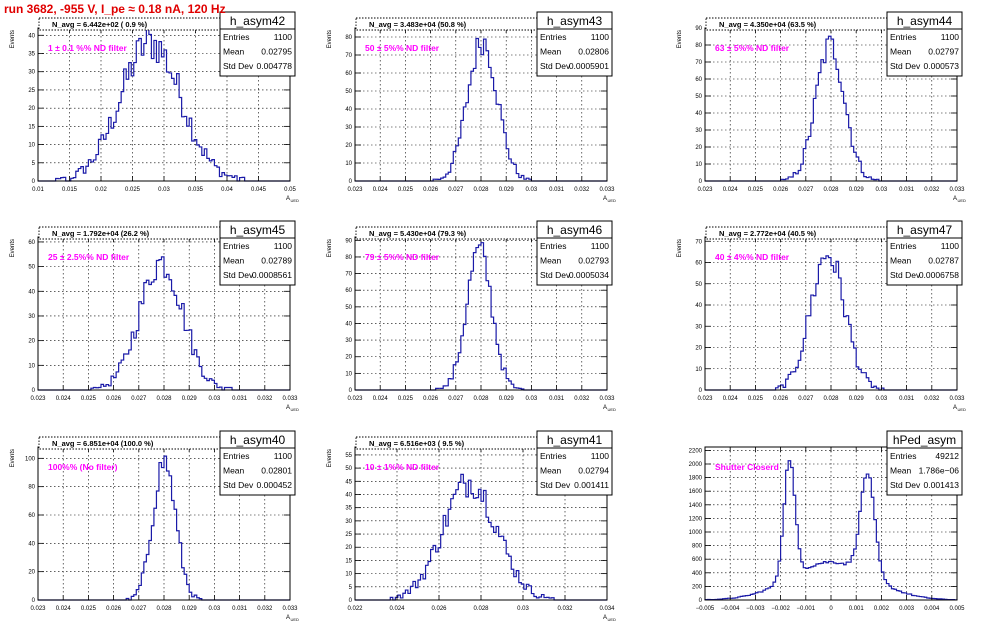 This screenshot has height=625, width=998. Describe the element at coordinates (957, 609) in the screenshot. I see `x-tick-label: 0.005` at that location.